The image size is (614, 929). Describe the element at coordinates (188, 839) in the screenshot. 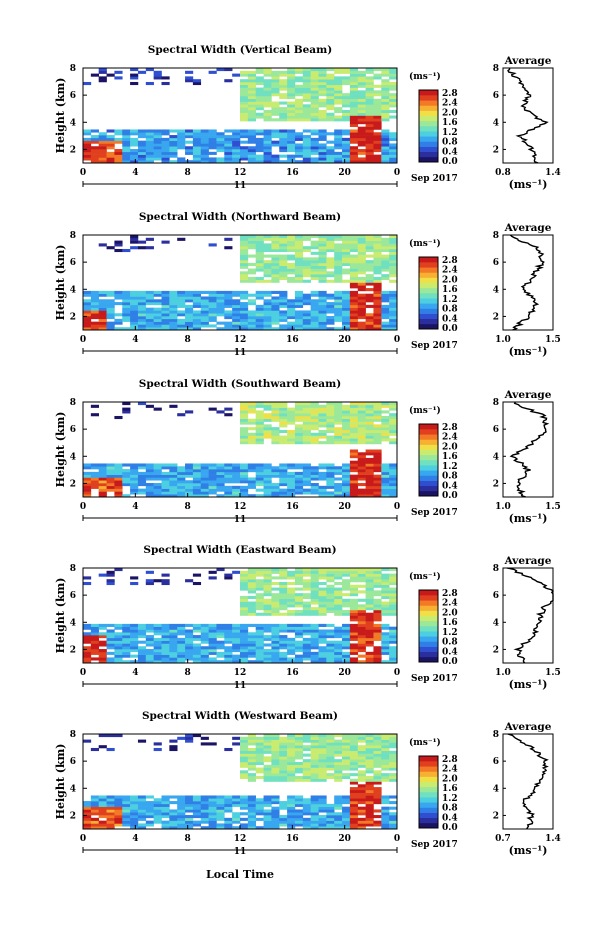

I see `x-tick-label: 8` at that location.